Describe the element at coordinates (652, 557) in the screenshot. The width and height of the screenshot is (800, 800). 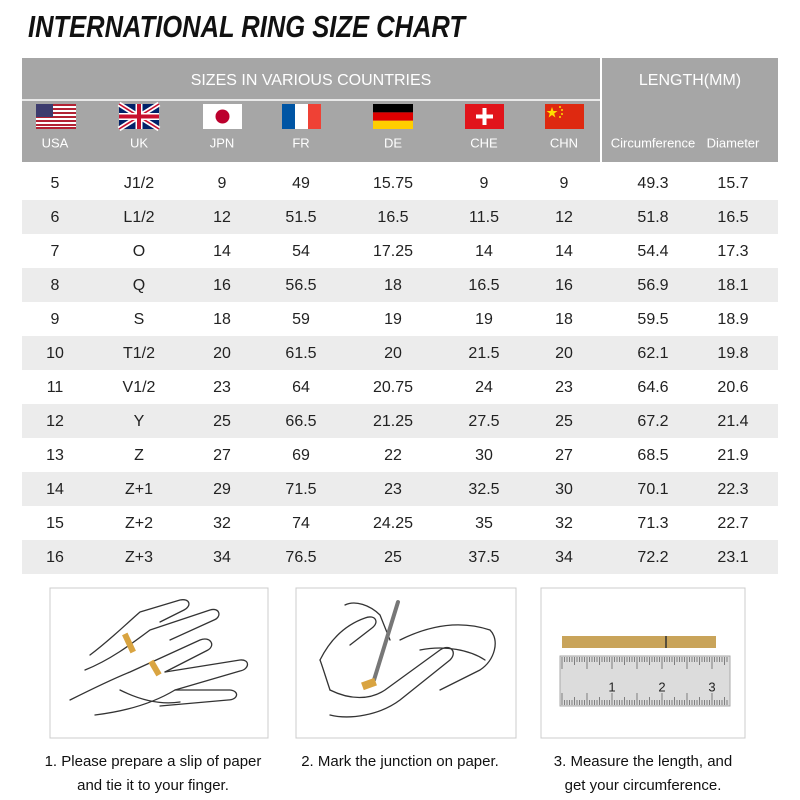
I see `cell: 72.2` at that location.